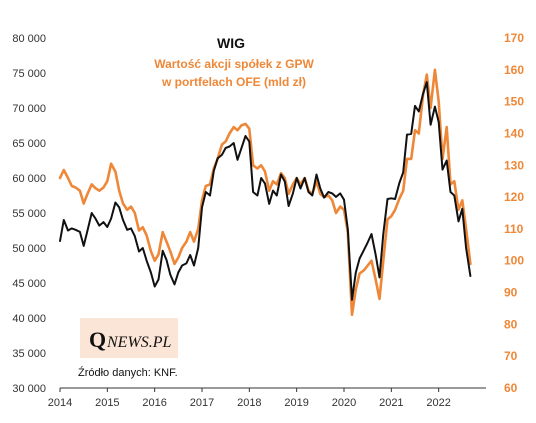  Describe the element at coordinates (29, 74) in the screenshot. I see `left-tick-label: 75 000` at that location.